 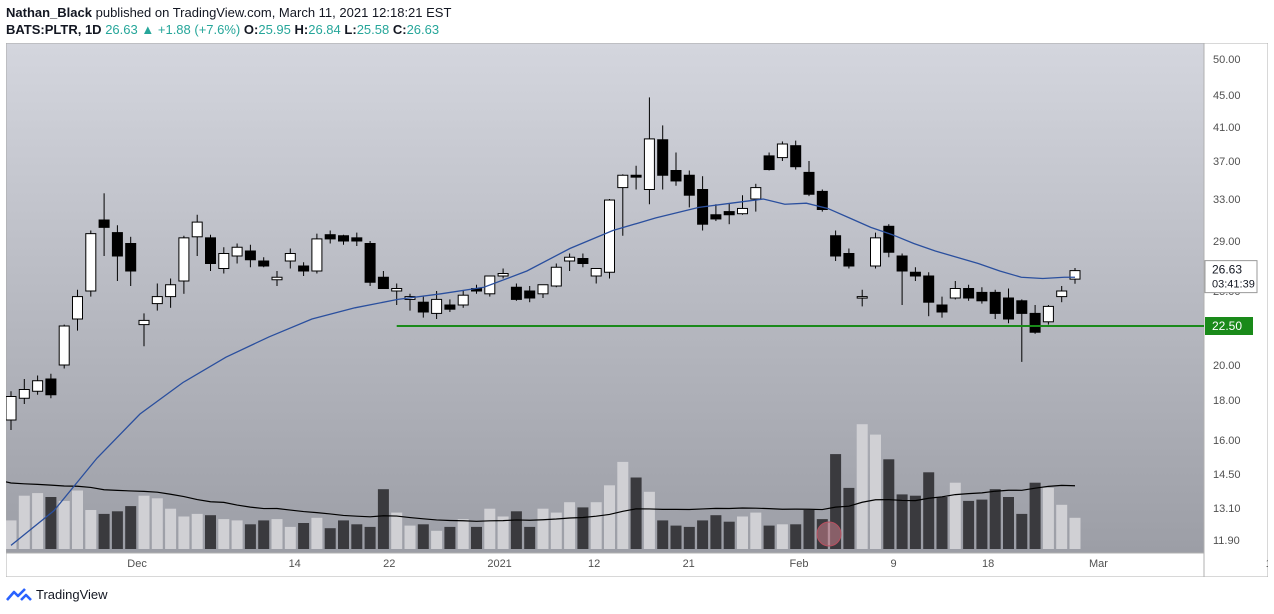 What do you see at coordinates (423, 29) in the screenshot?
I see `close-value: 26.63` at bounding box center [423, 29].